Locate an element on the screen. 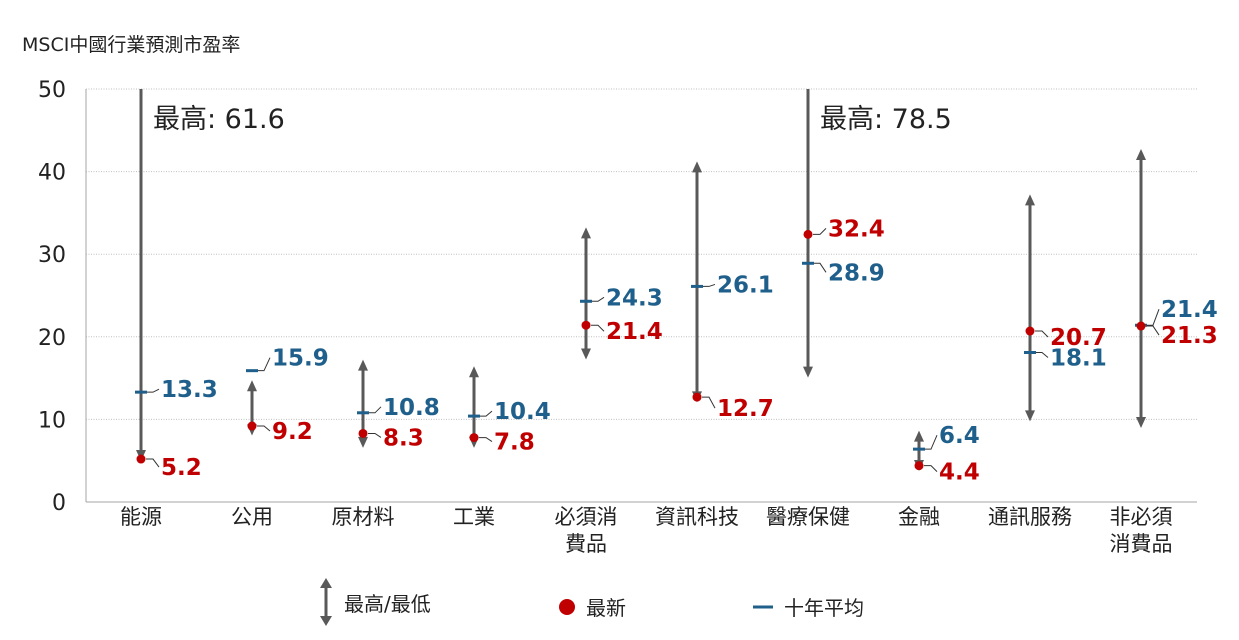 Image resolution: width=1239 pixels, height=640 pixels. y-tick-label: 20 is located at coordinates (52, 338).